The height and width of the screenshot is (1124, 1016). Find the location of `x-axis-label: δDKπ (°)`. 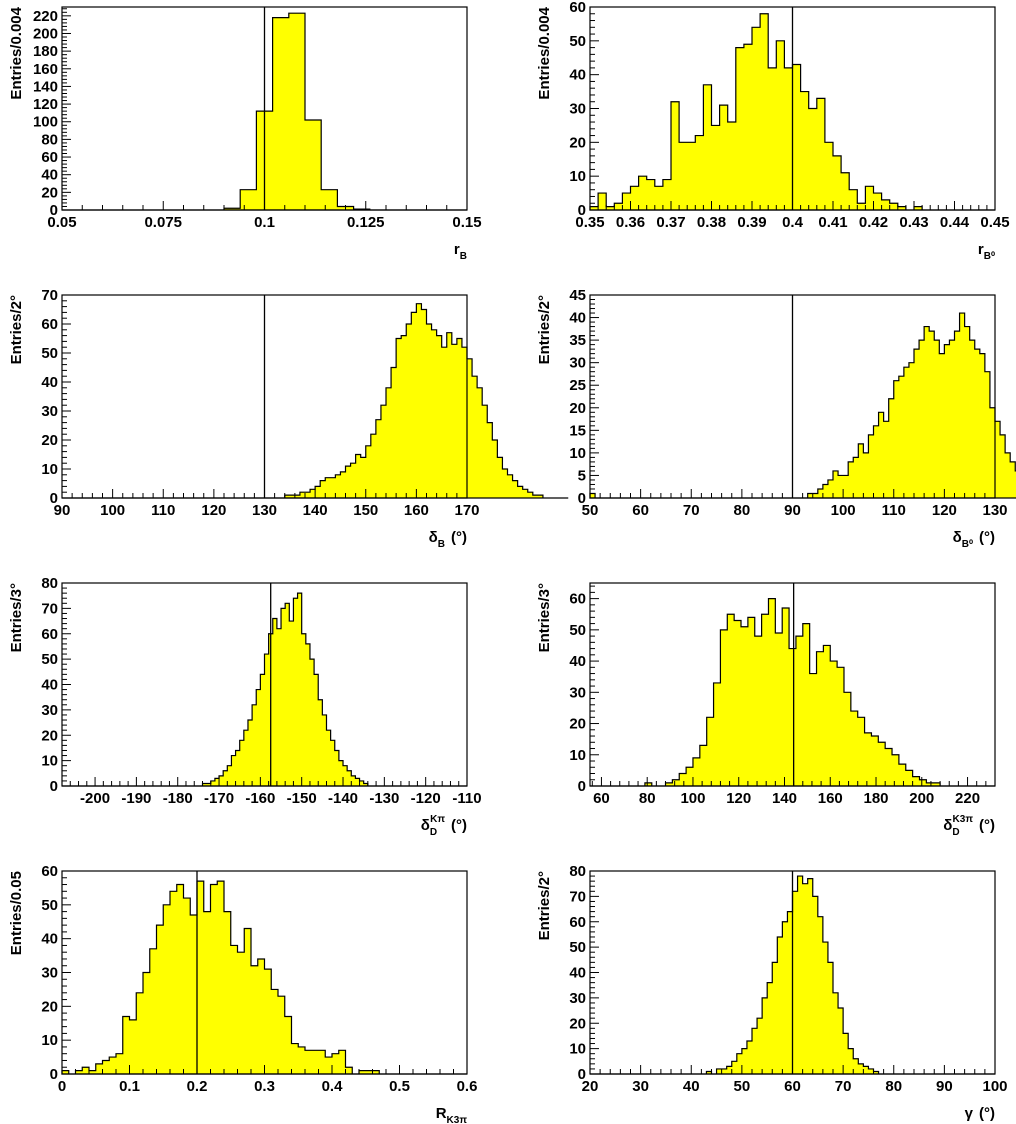

x-axis-label: δDKπ (°) is located at coordinates (444, 826).